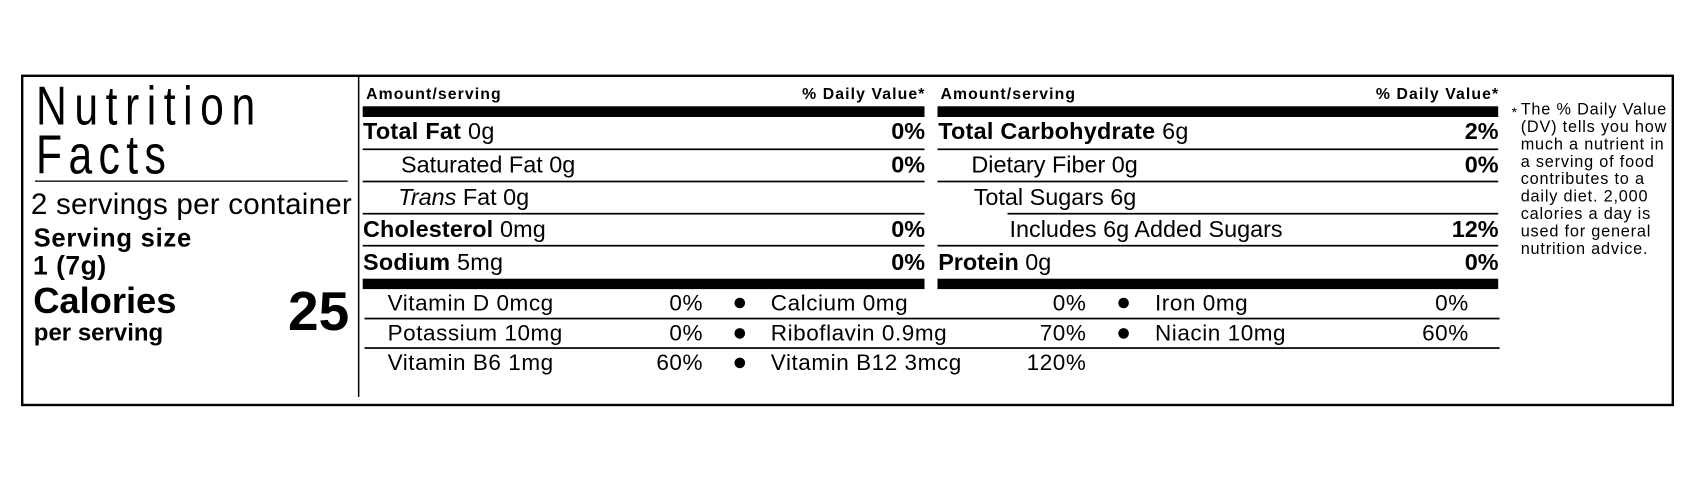 The image size is (1706, 478). Describe the element at coordinates (1585, 249) in the screenshot. I see `svg-text: nutrition advice.` at that location.